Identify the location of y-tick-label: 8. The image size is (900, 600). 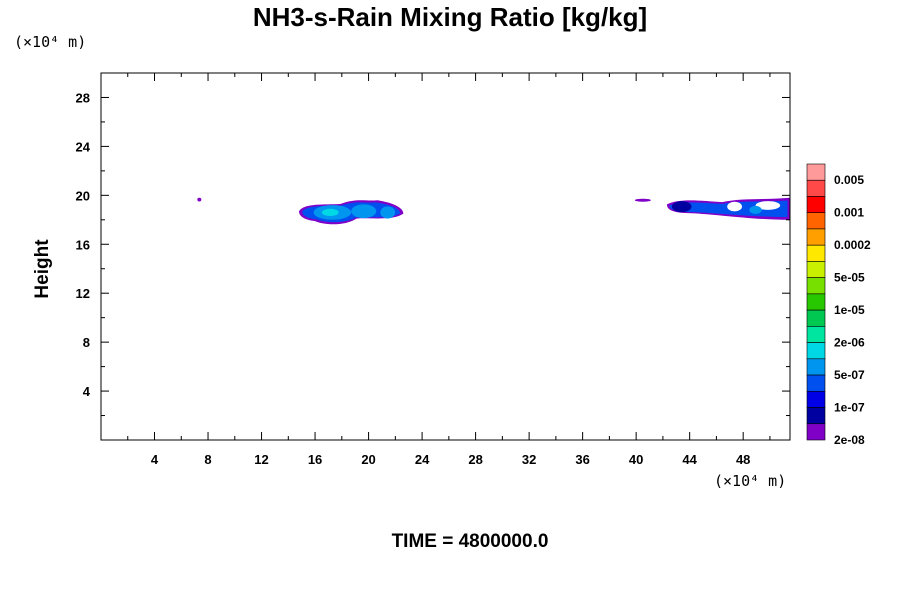
(86, 342).